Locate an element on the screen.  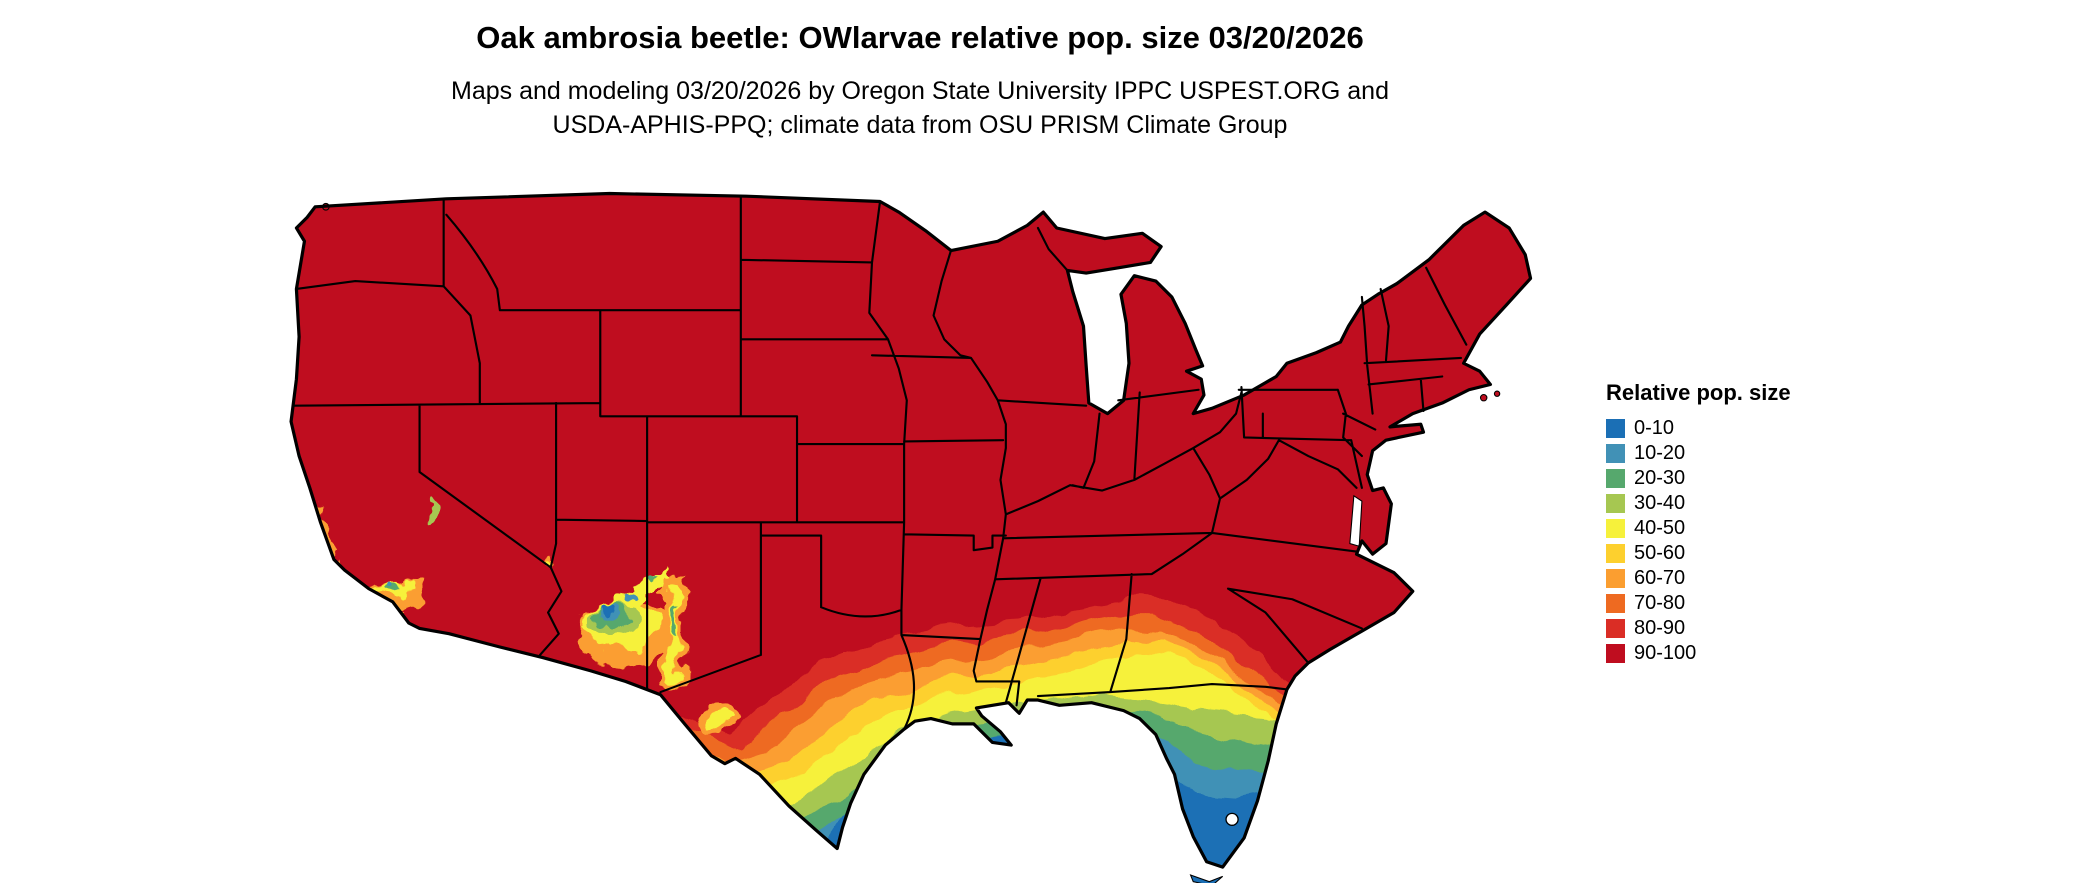
legend-item: 70-80 is located at coordinates (1698, 603).